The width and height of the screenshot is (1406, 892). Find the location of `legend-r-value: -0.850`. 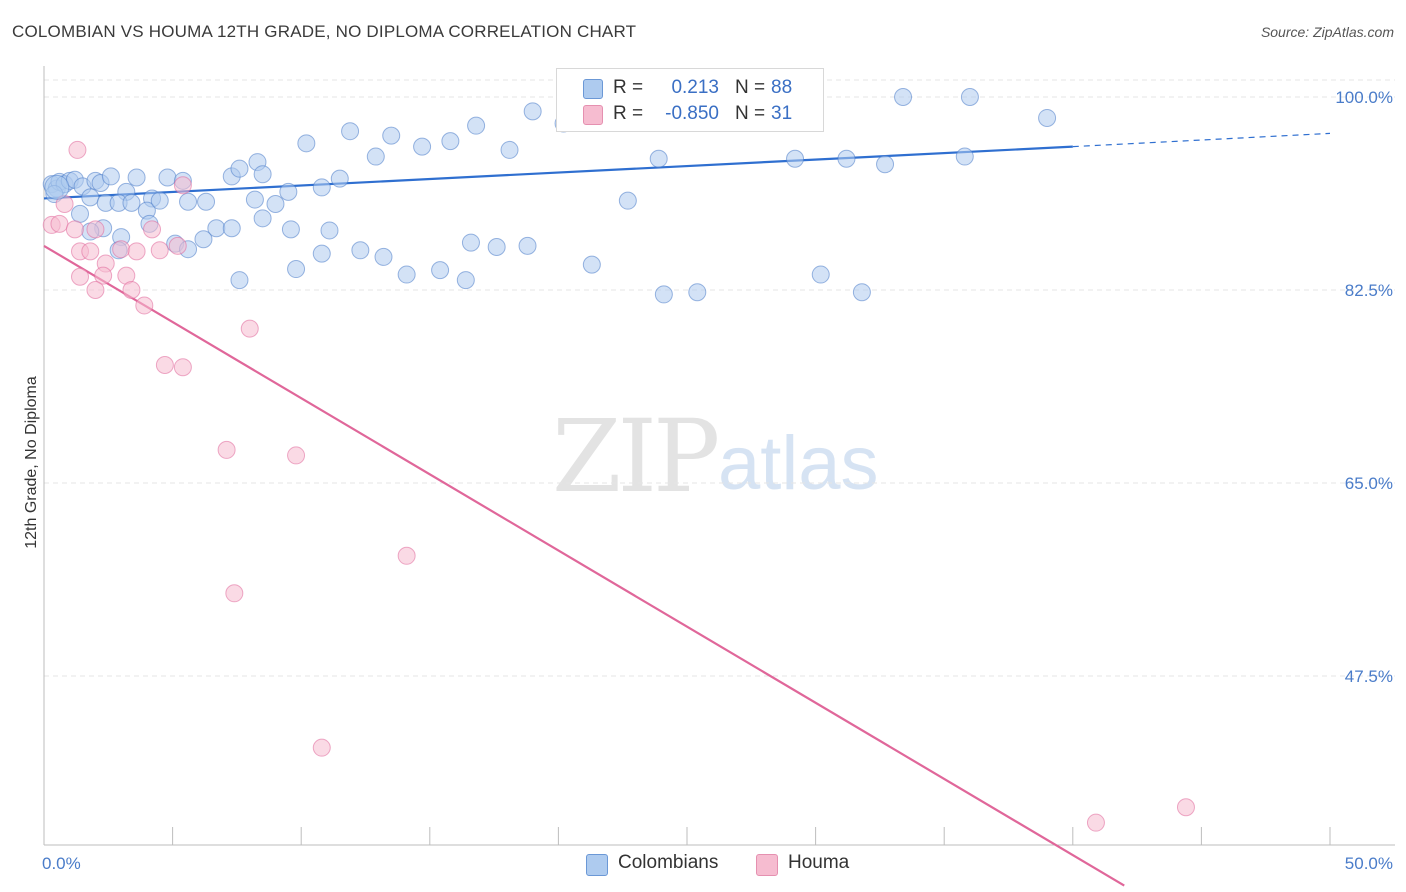

legend-r-value: -0.850 is located at coordinates (692, 113).